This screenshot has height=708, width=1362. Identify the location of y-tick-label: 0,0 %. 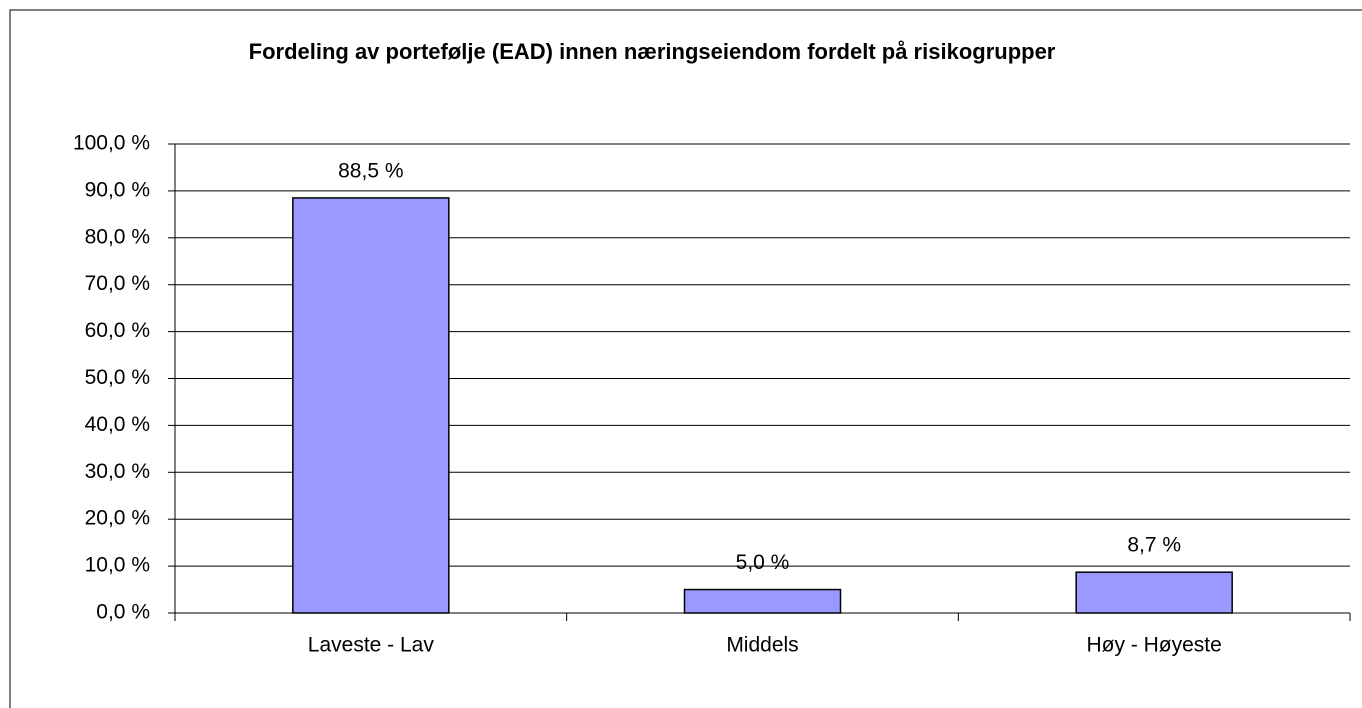
(123, 612).